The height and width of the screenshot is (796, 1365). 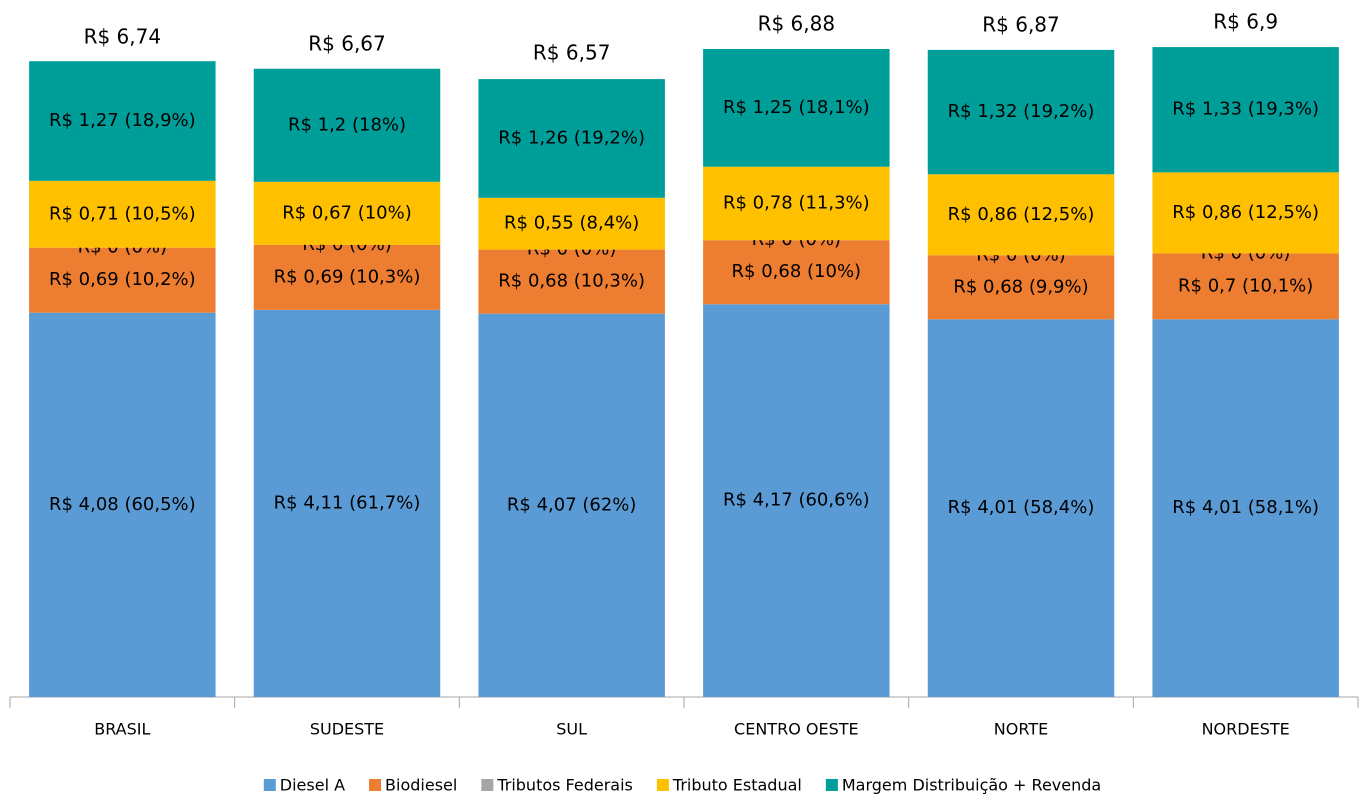 I want to click on data-label: R$ 0,68 (9,9%), so click(x=1020, y=286).